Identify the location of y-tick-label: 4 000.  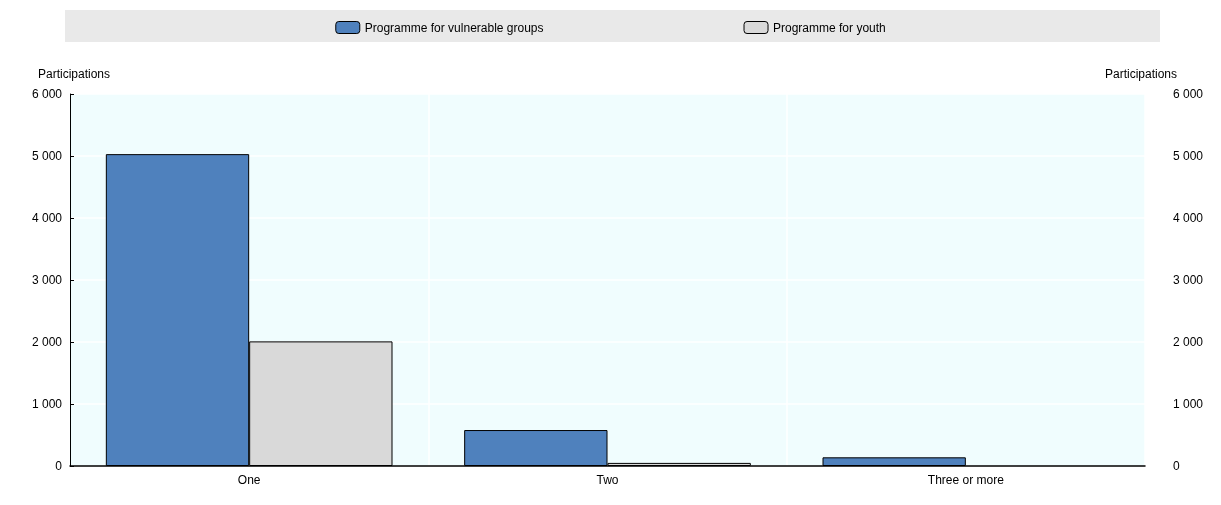
(47, 218).